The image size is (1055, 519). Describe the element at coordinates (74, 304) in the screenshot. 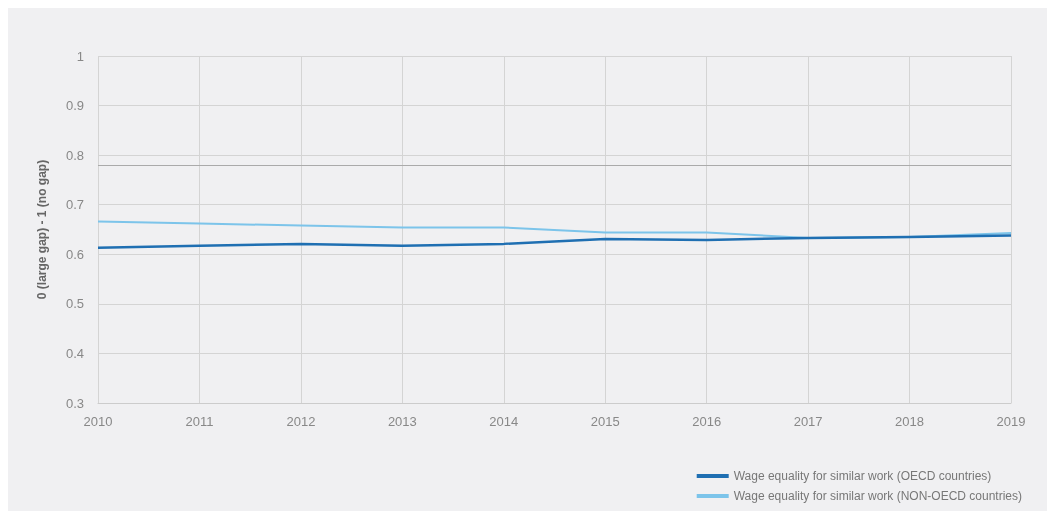

I see `y-tick-label: 0.5` at that location.